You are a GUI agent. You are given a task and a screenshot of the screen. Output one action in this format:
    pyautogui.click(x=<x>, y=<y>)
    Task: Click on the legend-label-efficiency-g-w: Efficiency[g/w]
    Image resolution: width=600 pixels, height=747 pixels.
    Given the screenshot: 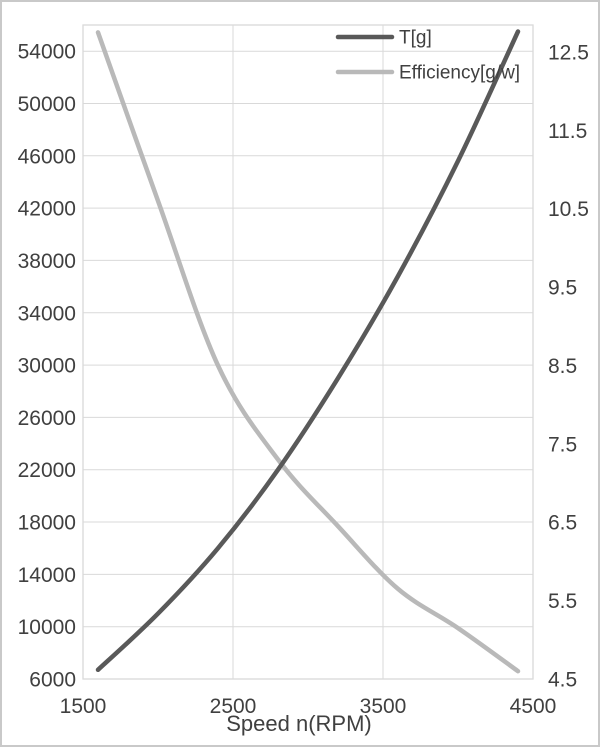 What is the action you would take?
    pyautogui.click(x=459, y=73)
    